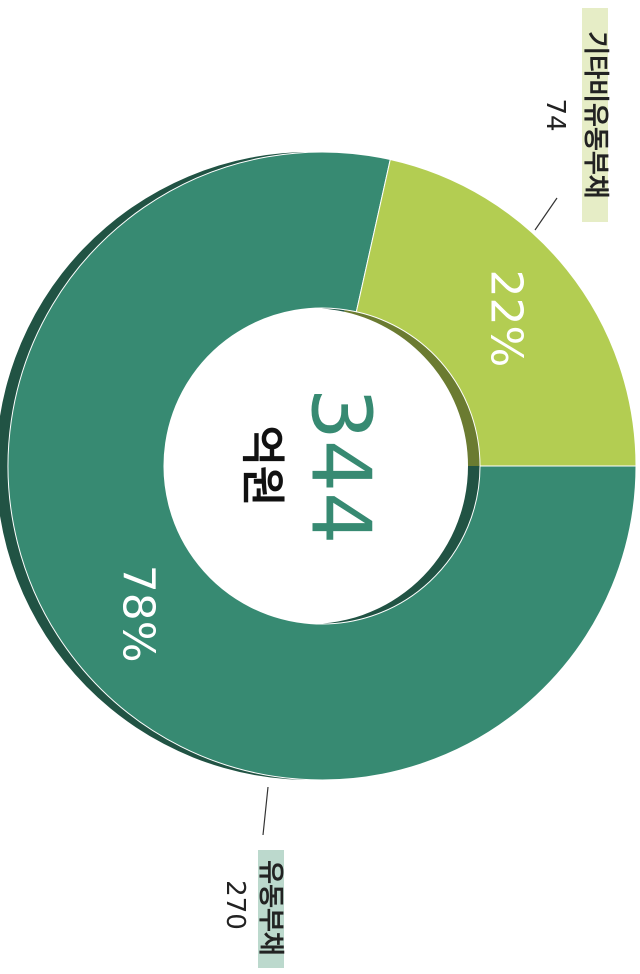  I want to click on share-label: 22%, so click(506, 318).